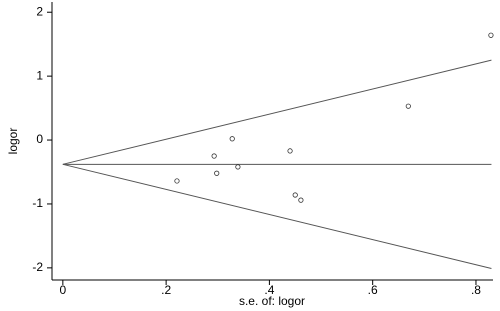 The width and height of the screenshot is (500, 311). What do you see at coordinates (166, 290) in the screenshot?
I see `x-tick-label: .2` at bounding box center [166, 290].